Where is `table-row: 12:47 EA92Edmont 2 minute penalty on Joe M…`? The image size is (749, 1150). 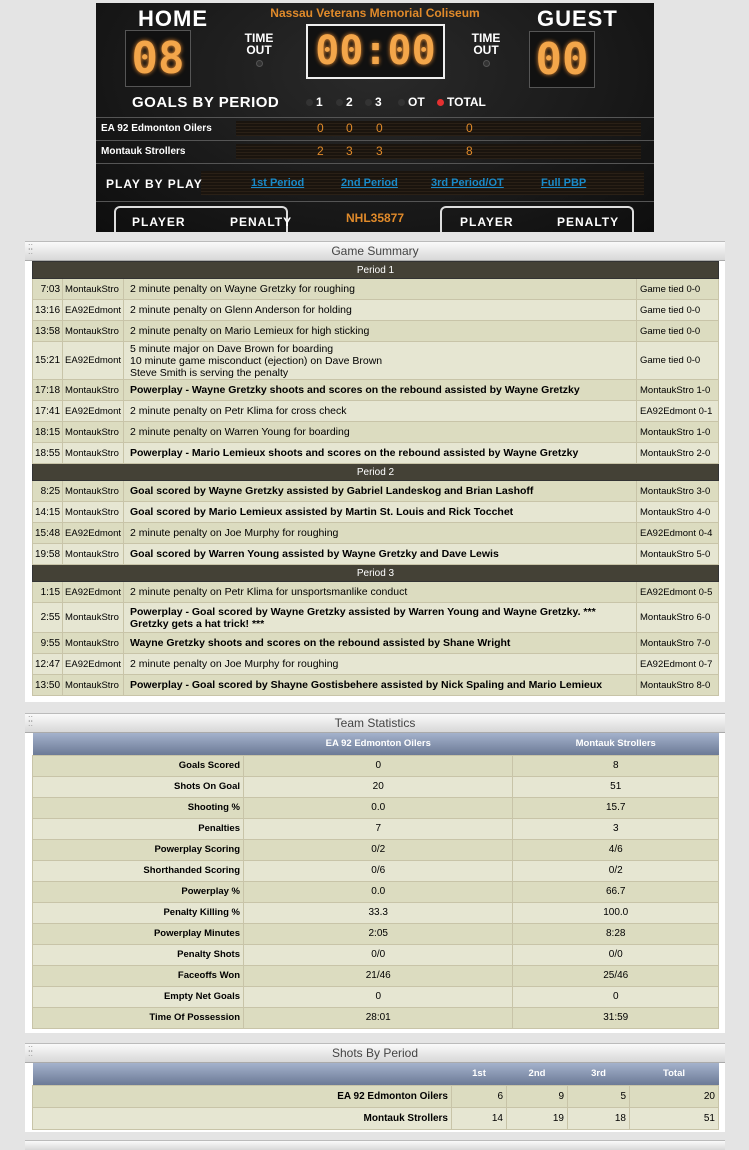
table-row: 12:47 EA92Edmont 2 minute penalty on Joe M… is located at coordinates (375, 664).